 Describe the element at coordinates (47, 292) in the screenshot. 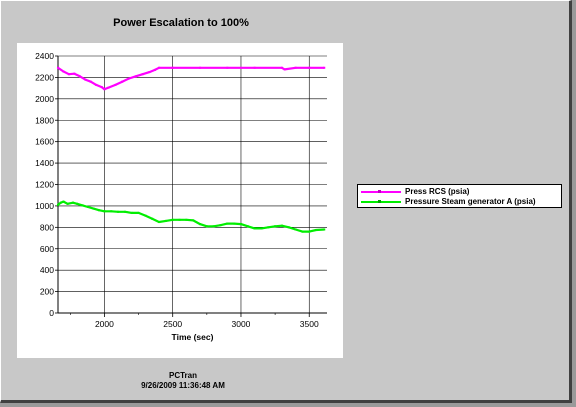

I see `y-tick-label: 200` at that location.